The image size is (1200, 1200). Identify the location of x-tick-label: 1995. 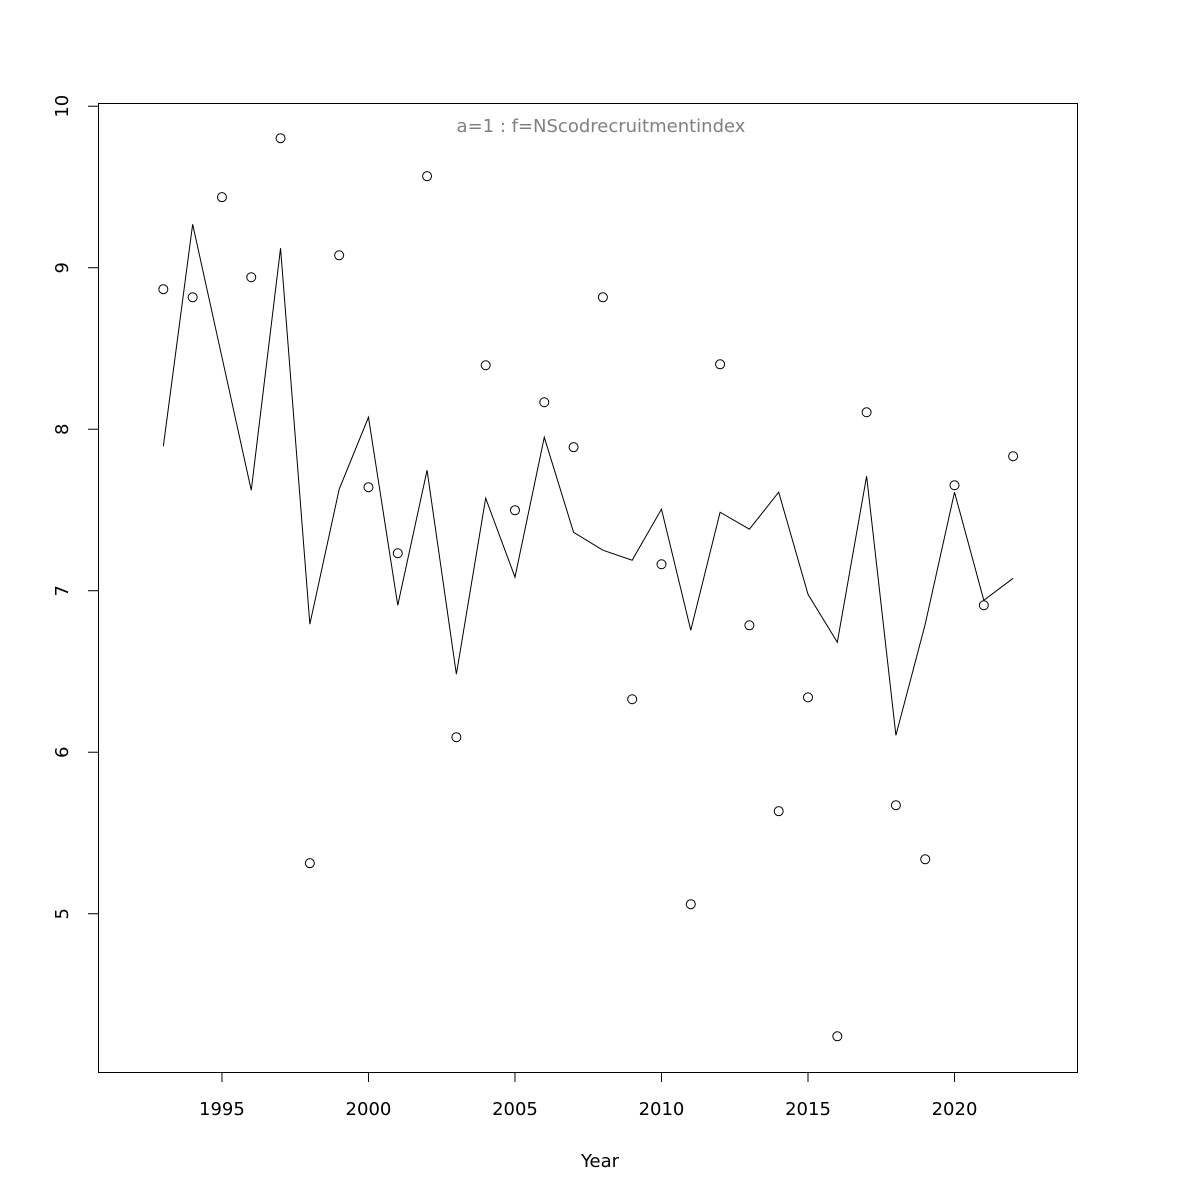
(222, 1109).